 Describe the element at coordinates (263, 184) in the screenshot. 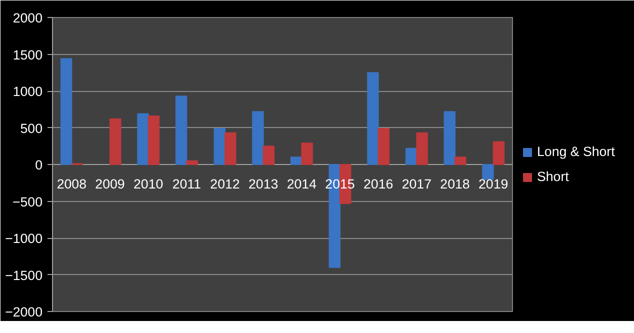

I see `x-tick-label: 2013` at that location.